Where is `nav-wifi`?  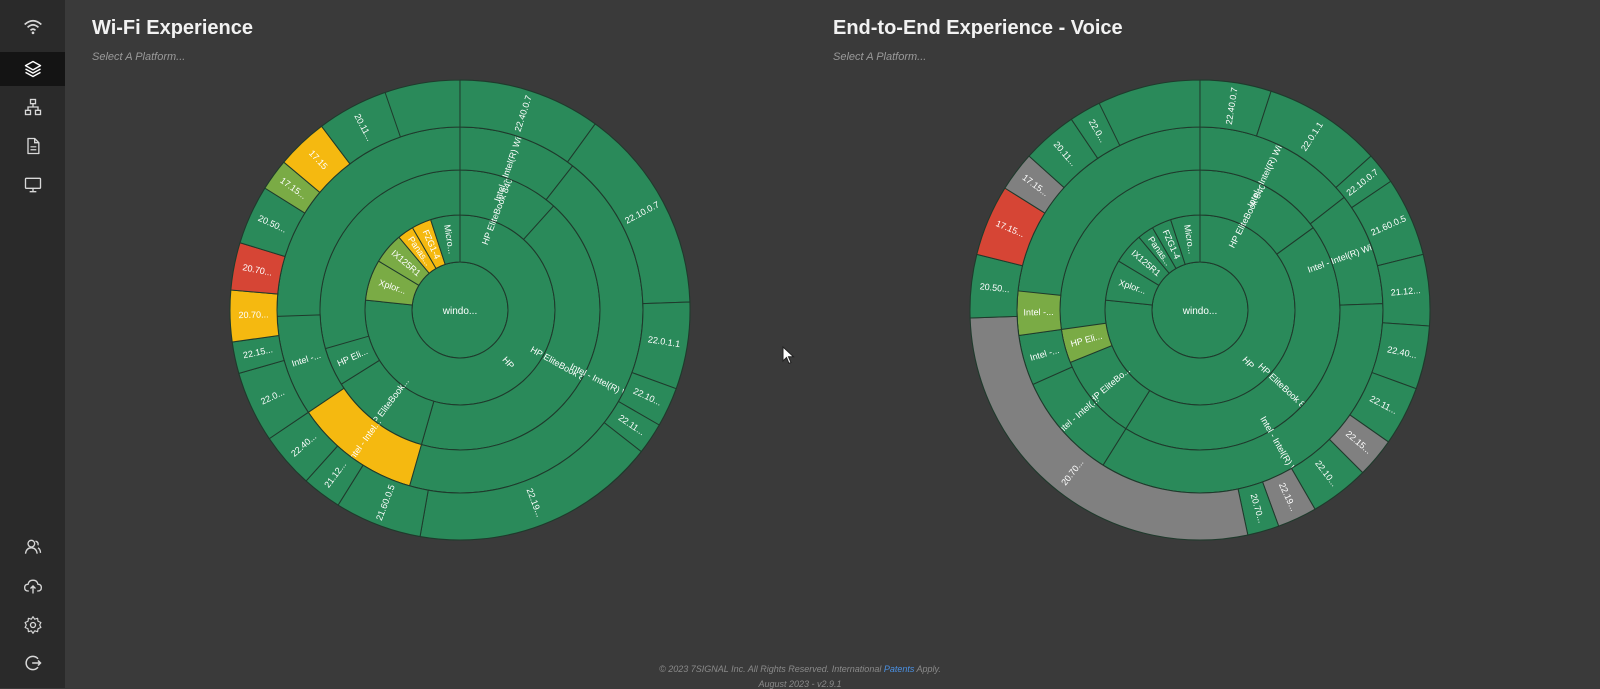 nav-wifi is located at coordinates (32, 27).